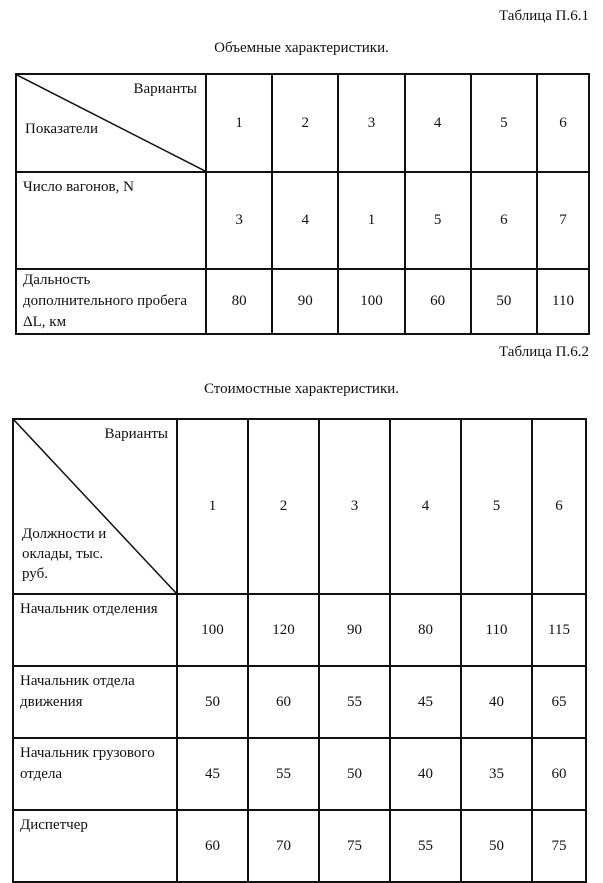 The height and width of the screenshot is (883, 603). What do you see at coordinates (437, 220) in the screenshot?
I see `value-cell: 5` at bounding box center [437, 220].